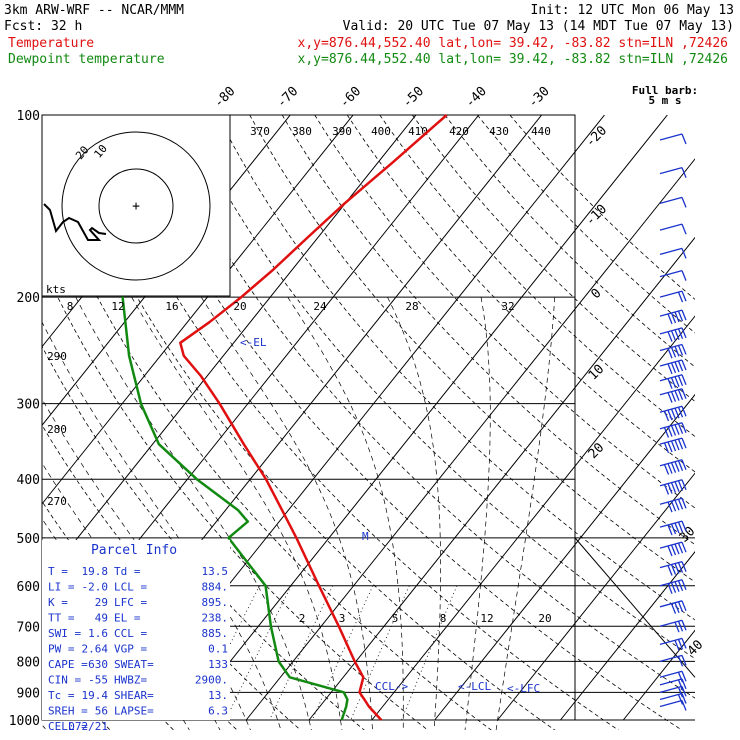  What do you see at coordinates (57, 429) in the screenshot?
I see `theta-label: 280` at bounding box center [57, 429].